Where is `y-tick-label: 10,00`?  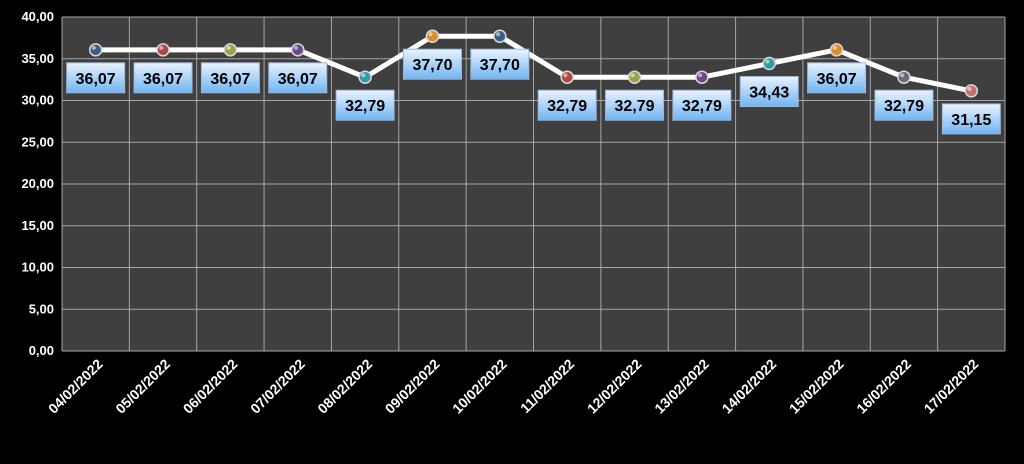 y-tick-label: 10,00 is located at coordinates (37, 267).